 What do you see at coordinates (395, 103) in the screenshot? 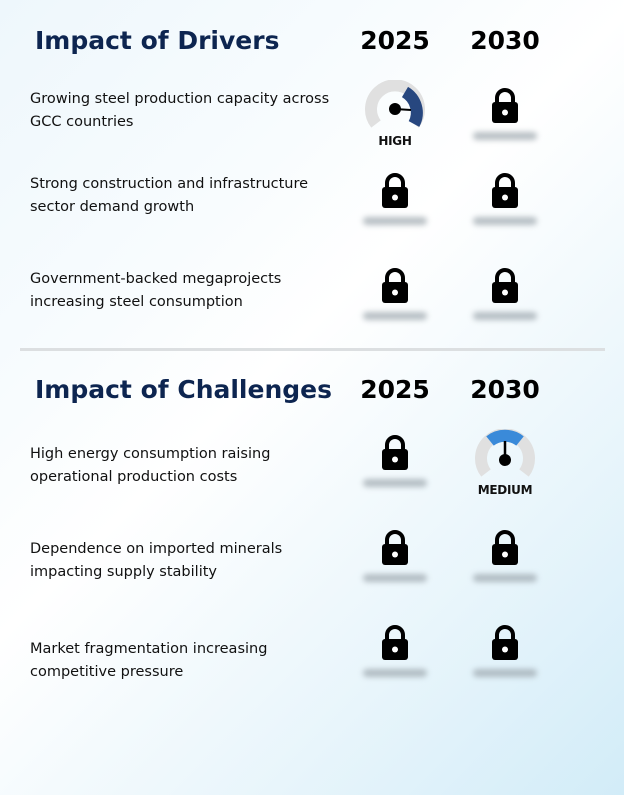
I see `gauge-high-icon` at bounding box center [395, 103].